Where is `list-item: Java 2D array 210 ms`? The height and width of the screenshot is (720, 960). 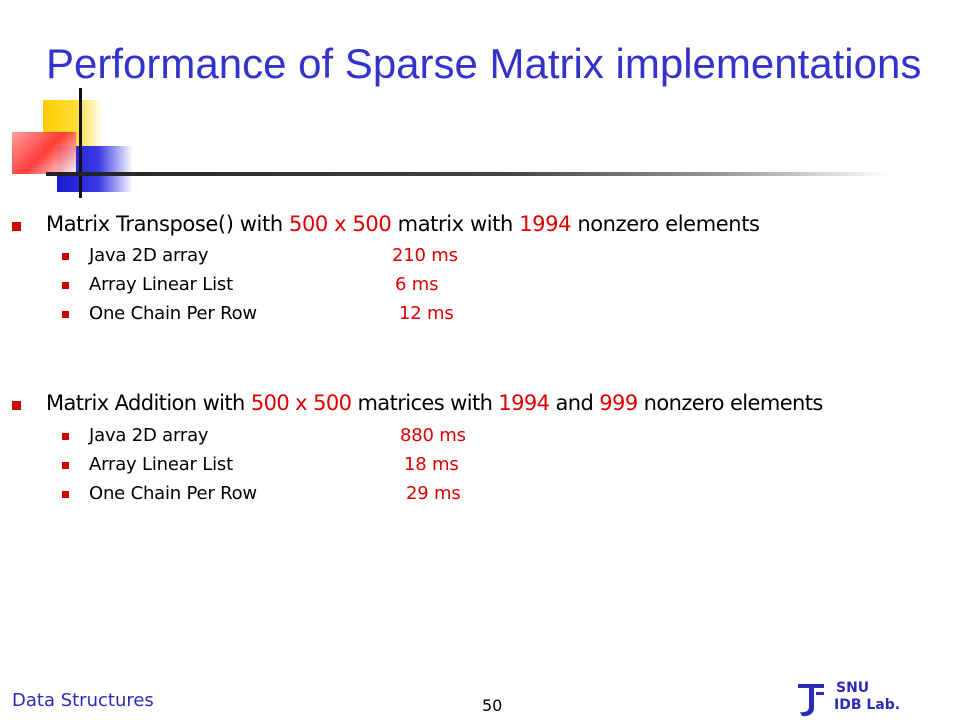 list-item: Java 2D array 210 ms is located at coordinates (259, 255).